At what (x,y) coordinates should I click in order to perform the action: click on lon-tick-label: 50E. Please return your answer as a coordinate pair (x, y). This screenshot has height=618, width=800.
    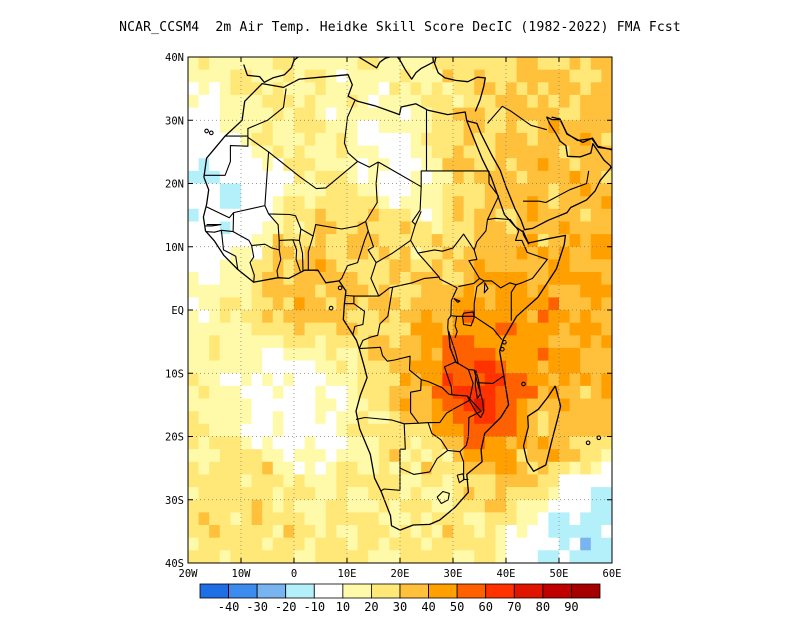
    Looking at the image, I should click on (559, 574).